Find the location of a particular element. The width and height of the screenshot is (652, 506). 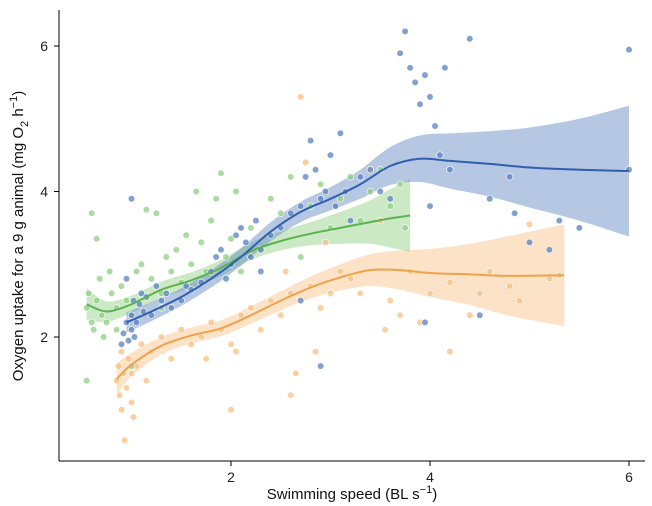

x-tick-label: 2 is located at coordinates (231, 477).